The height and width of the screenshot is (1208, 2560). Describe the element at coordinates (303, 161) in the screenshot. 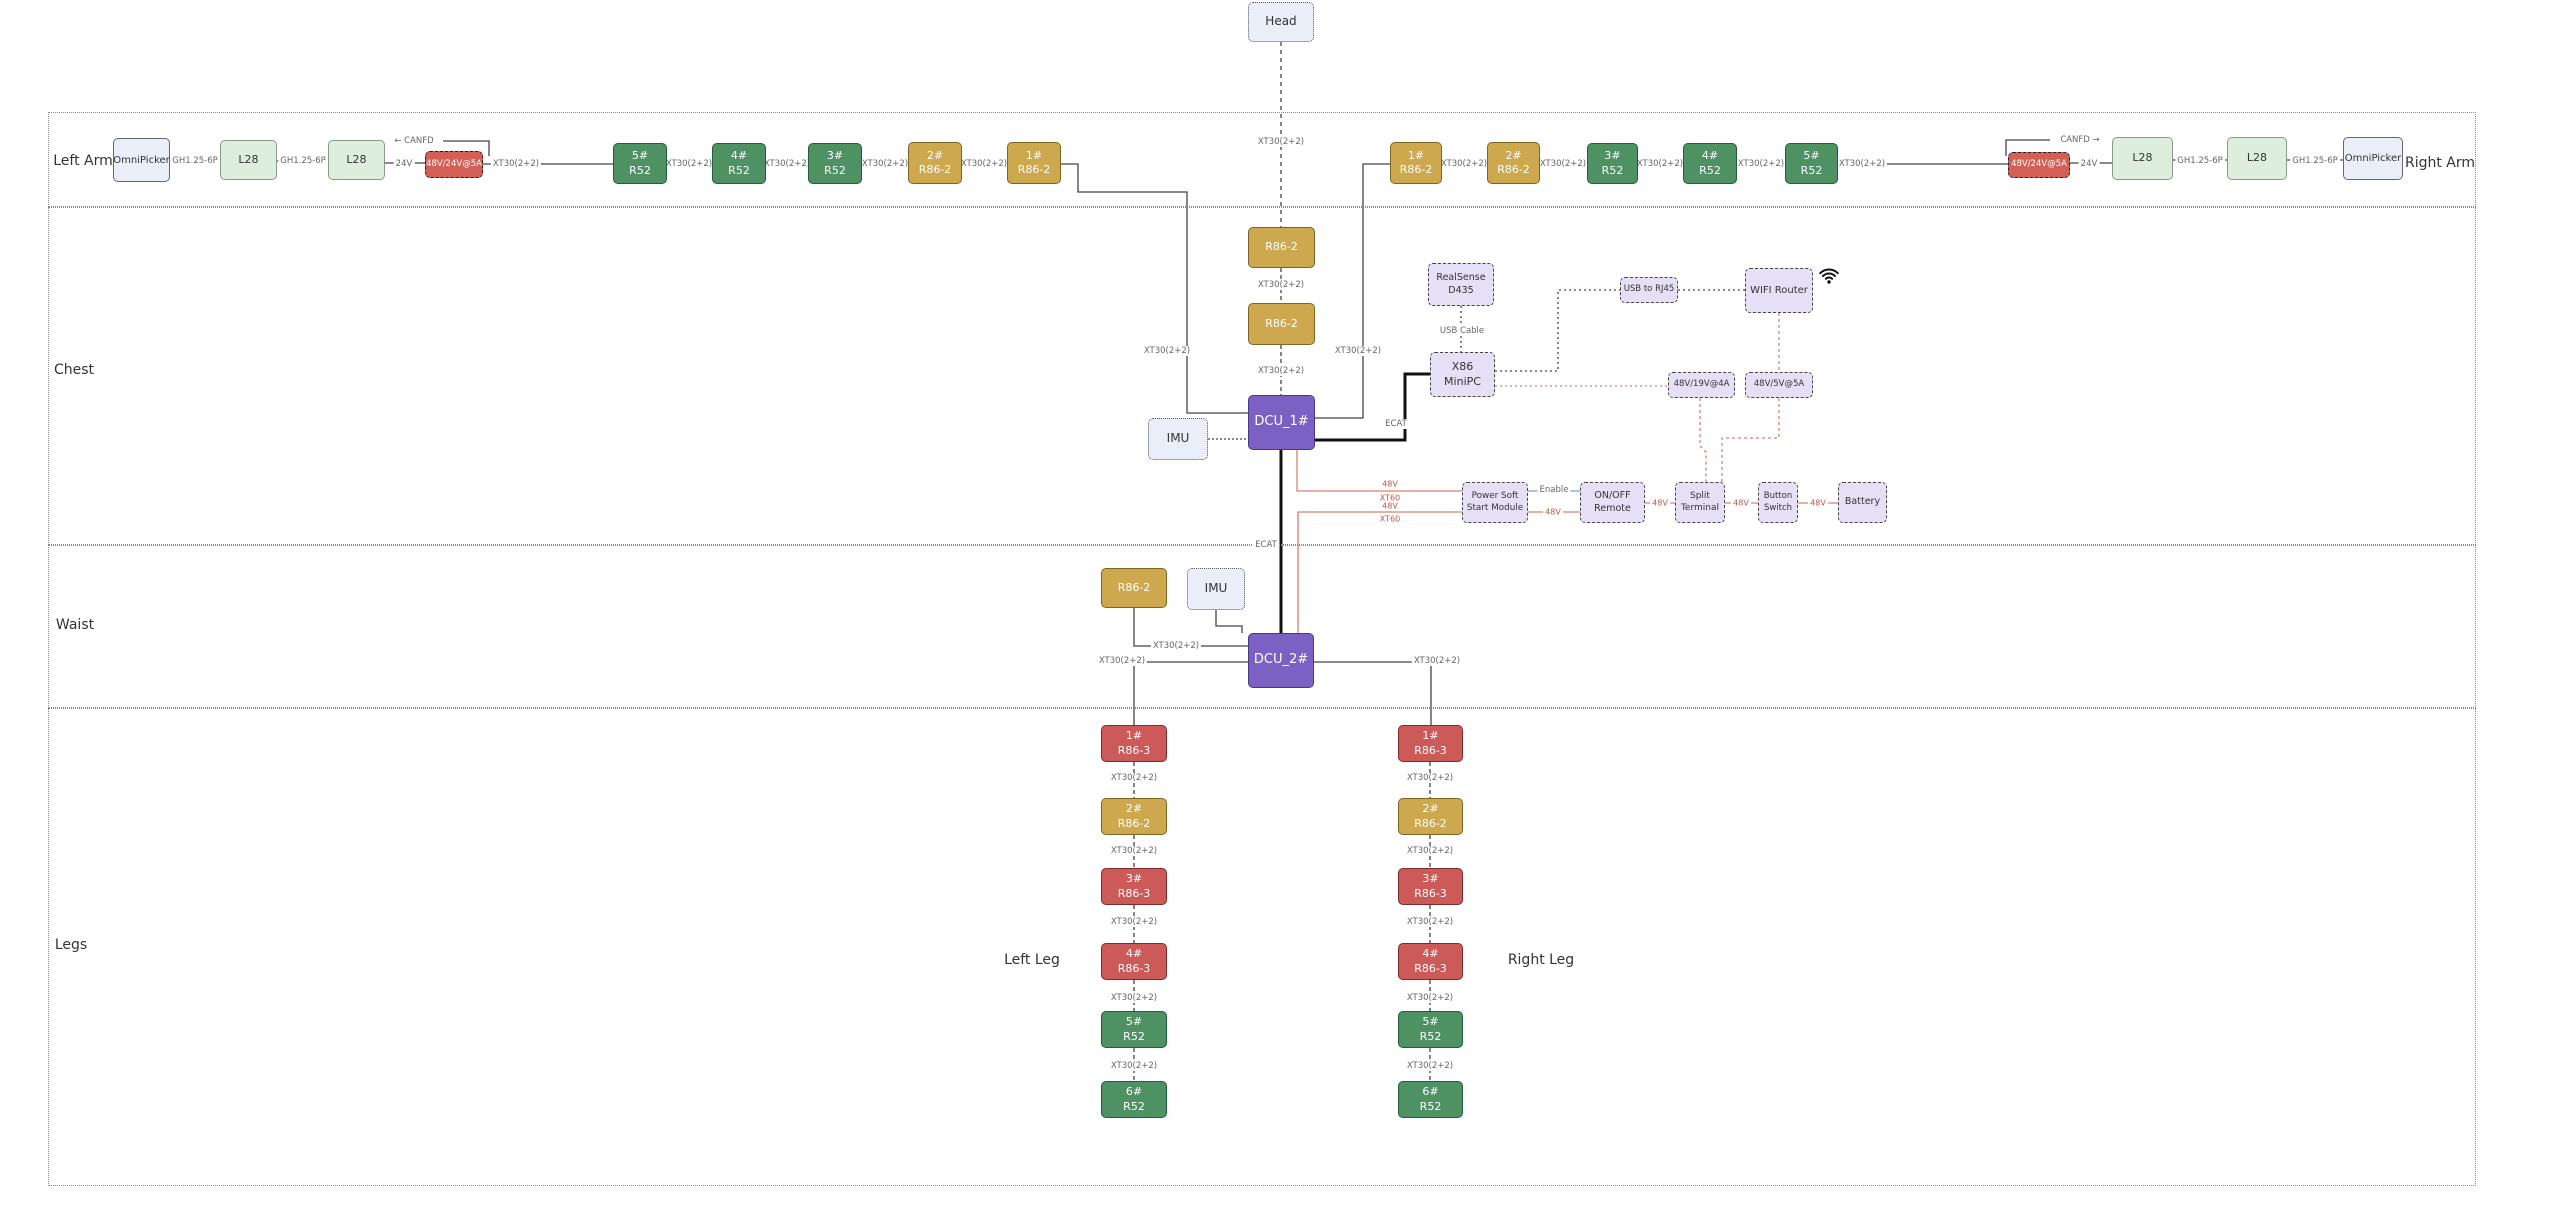

I see `edge-label-8: GH1.25-6P` at that location.